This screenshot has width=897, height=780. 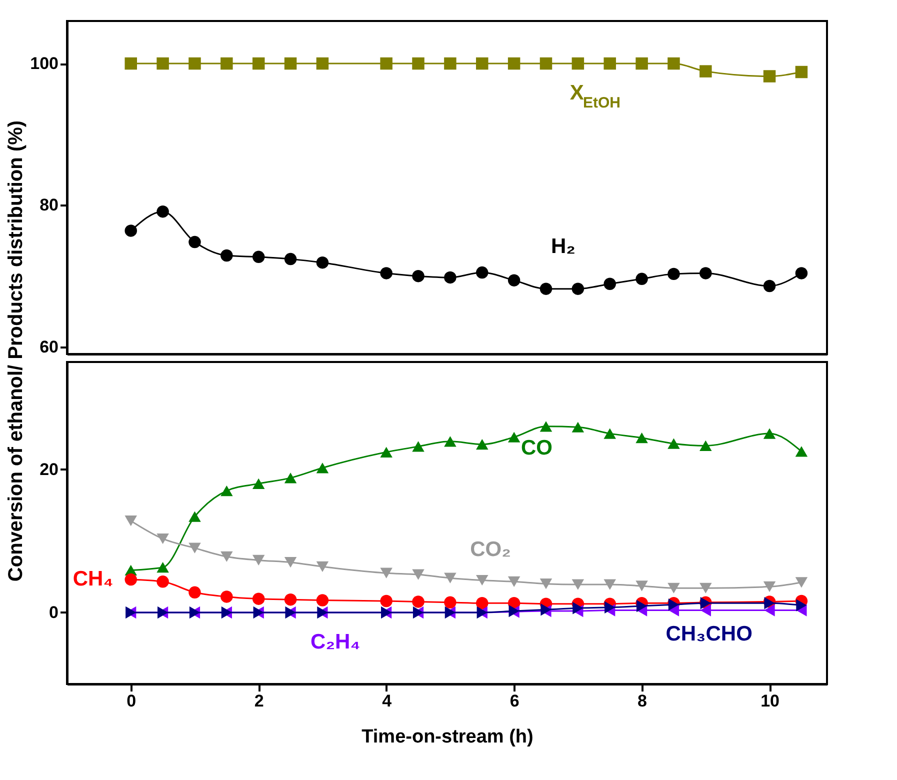 I want to click on y-tick-label: 80, so click(x=49, y=205).